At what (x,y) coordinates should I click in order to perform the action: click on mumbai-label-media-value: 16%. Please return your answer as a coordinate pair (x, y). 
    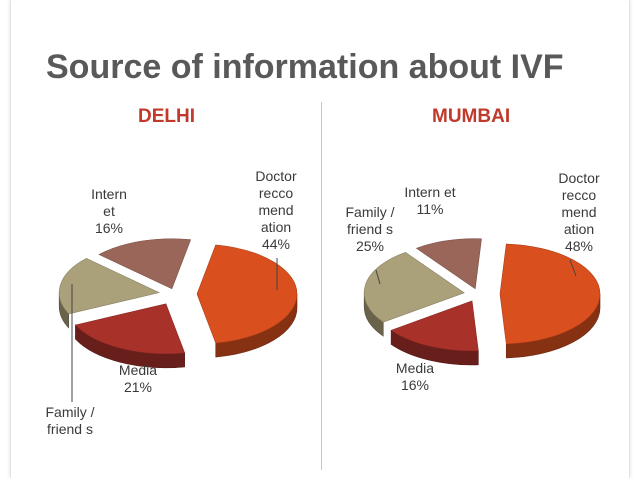
    Looking at the image, I should click on (415, 385).